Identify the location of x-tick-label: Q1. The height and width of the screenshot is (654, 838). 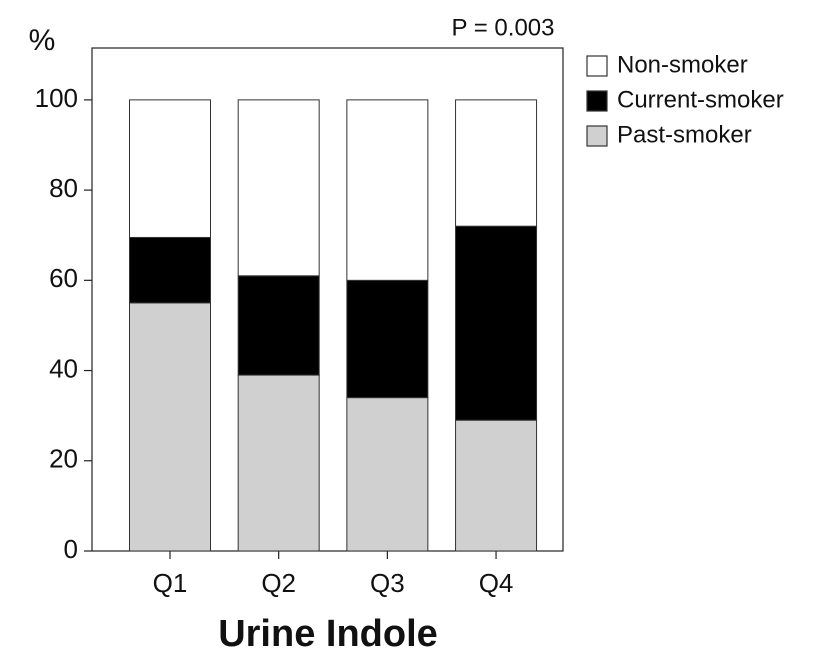
(170, 583).